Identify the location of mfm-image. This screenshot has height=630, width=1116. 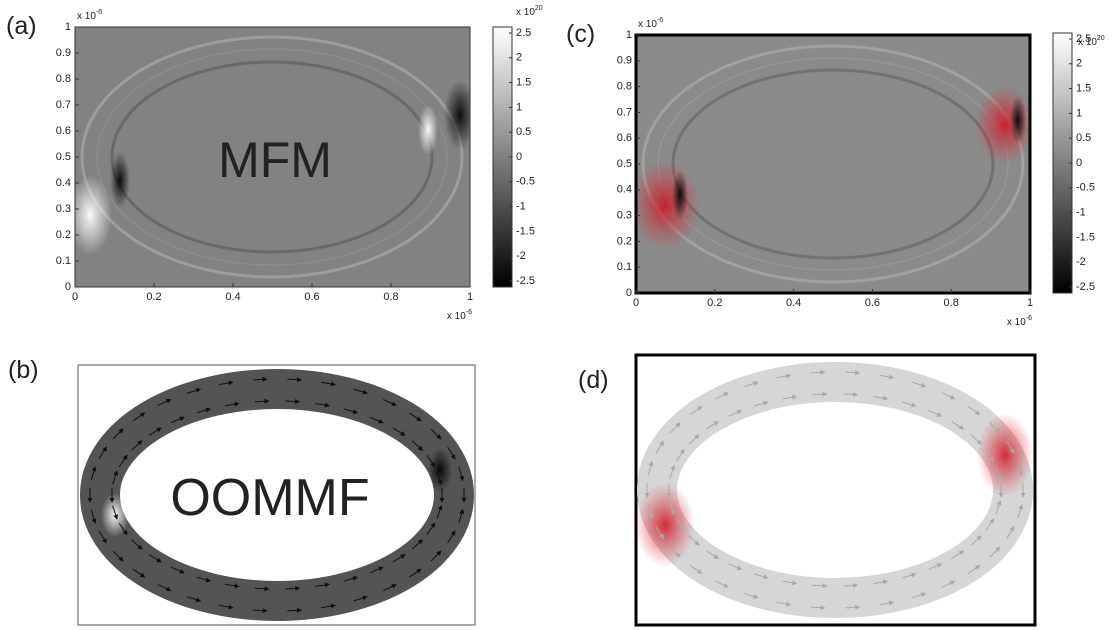
(272, 157).